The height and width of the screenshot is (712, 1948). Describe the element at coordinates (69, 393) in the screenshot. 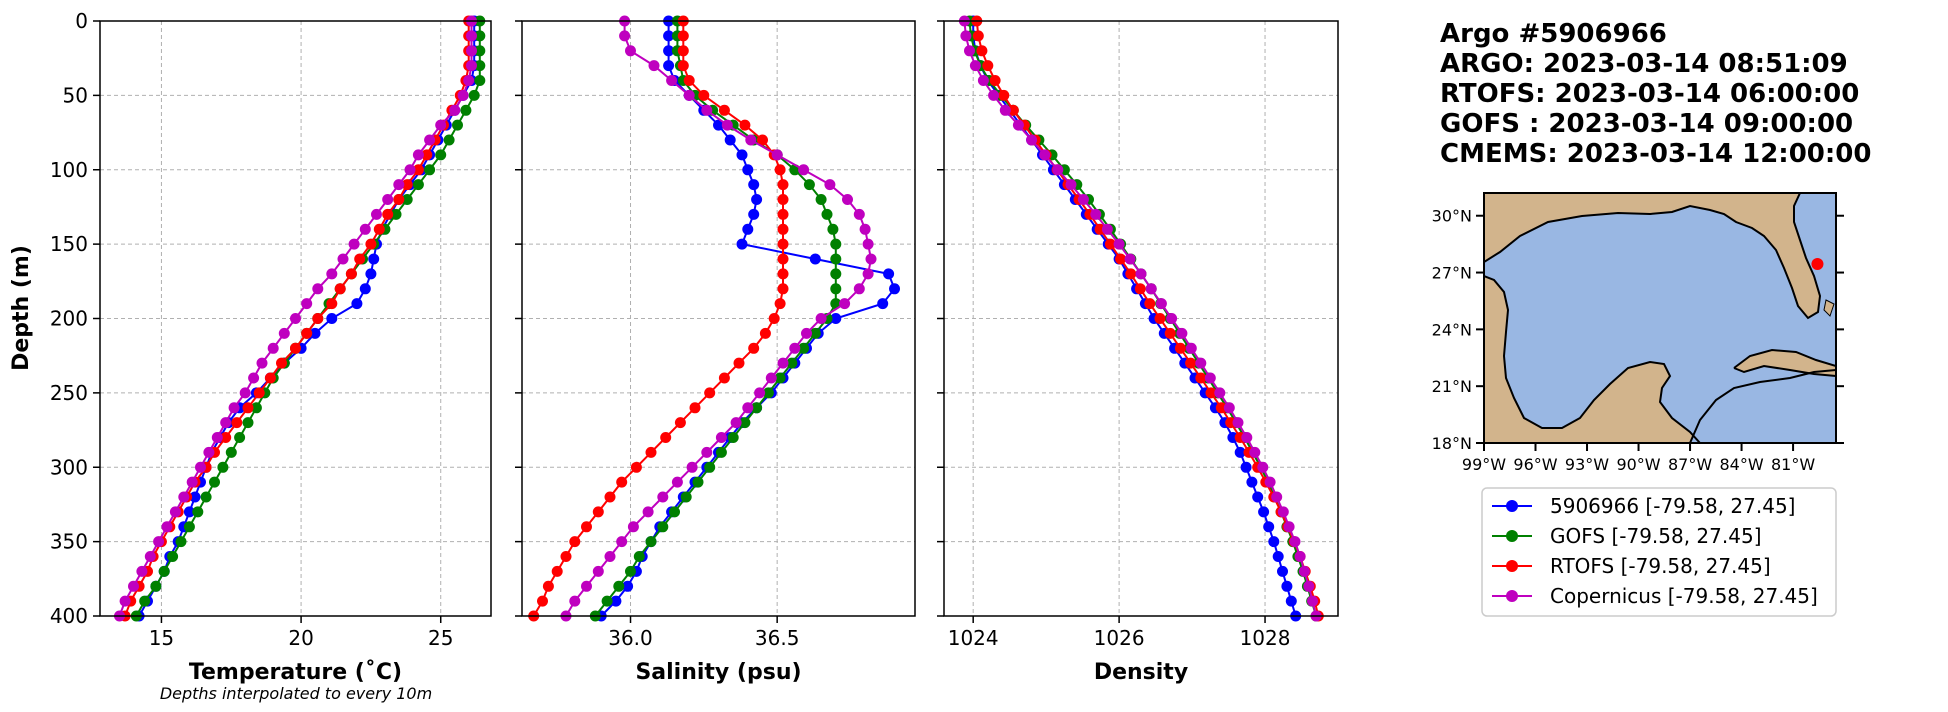

I see `y-tick-label: 250` at that location.